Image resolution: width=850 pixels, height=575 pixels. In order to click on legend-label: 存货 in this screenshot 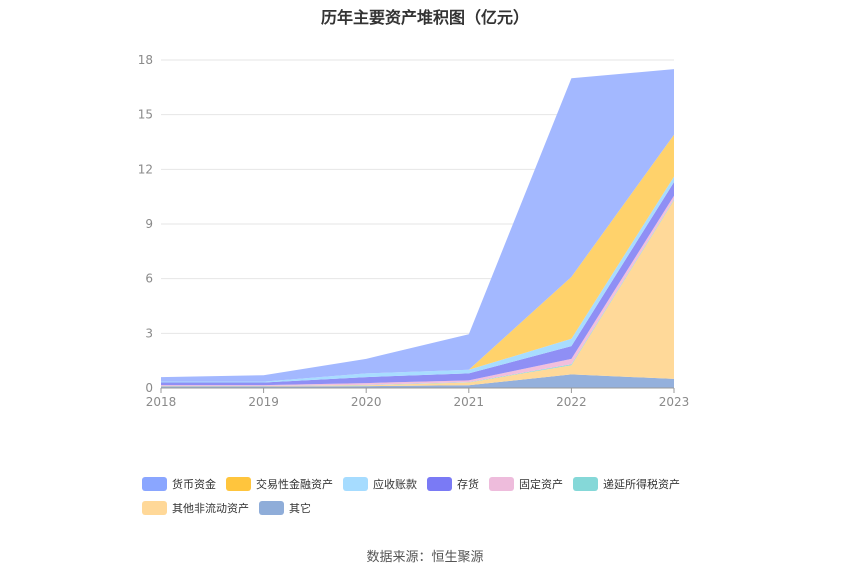, I will do `click(468, 484)`.